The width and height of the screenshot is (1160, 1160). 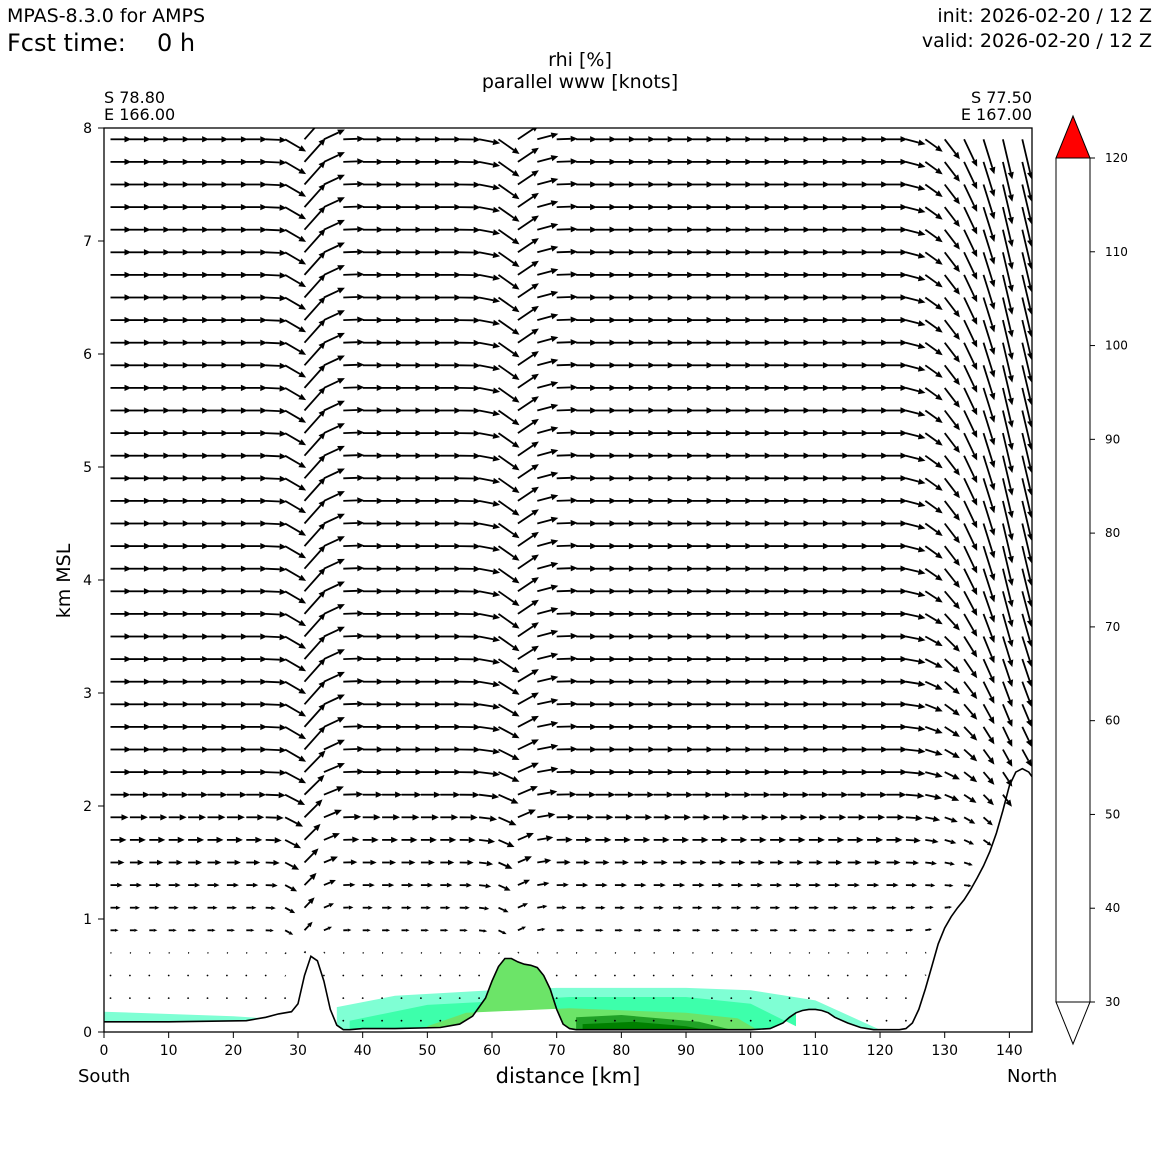 What do you see at coordinates (169, 1051) in the screenshot?
I see `x-tick-label-10: 10` at bounding box center [169, 1051].